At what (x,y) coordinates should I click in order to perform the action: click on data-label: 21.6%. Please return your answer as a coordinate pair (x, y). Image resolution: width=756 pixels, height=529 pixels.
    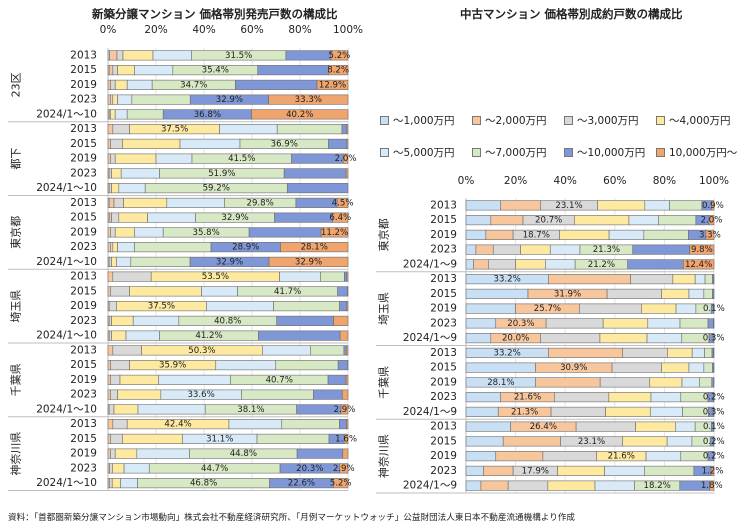
    Looking at the image, I should click on (527, 398).